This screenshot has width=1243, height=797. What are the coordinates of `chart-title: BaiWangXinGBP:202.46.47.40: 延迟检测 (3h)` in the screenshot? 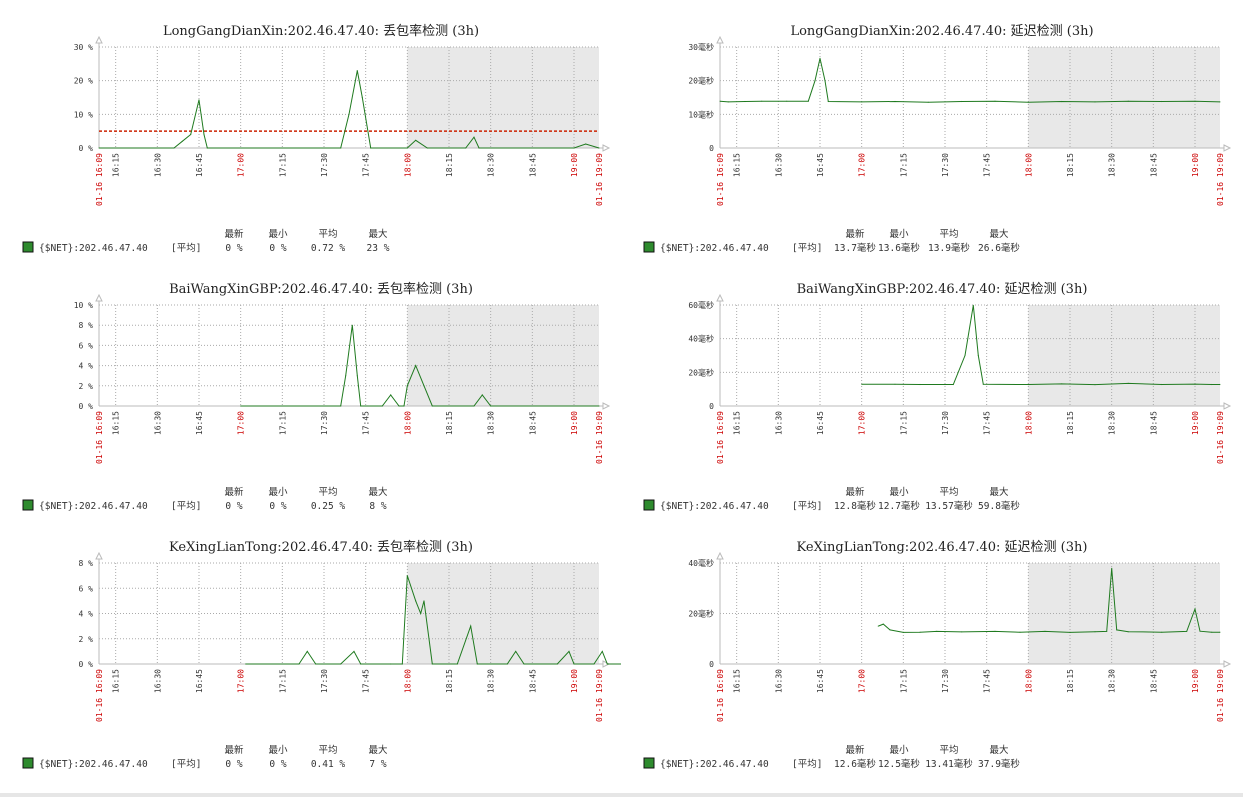 It's located at (942, 289).